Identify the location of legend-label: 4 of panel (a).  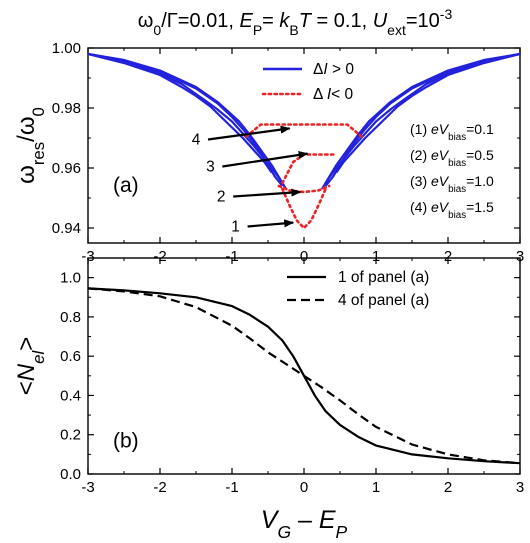
(383, 300).